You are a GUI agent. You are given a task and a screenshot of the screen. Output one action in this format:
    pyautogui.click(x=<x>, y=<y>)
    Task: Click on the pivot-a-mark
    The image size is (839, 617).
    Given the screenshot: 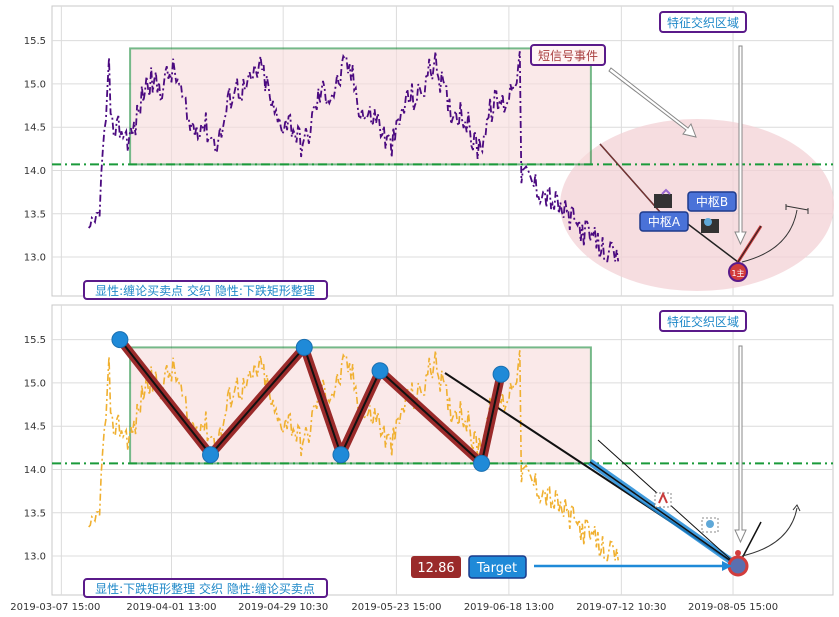 What is the action you would take?
    pyautogui.click(x=666, y=191)
    